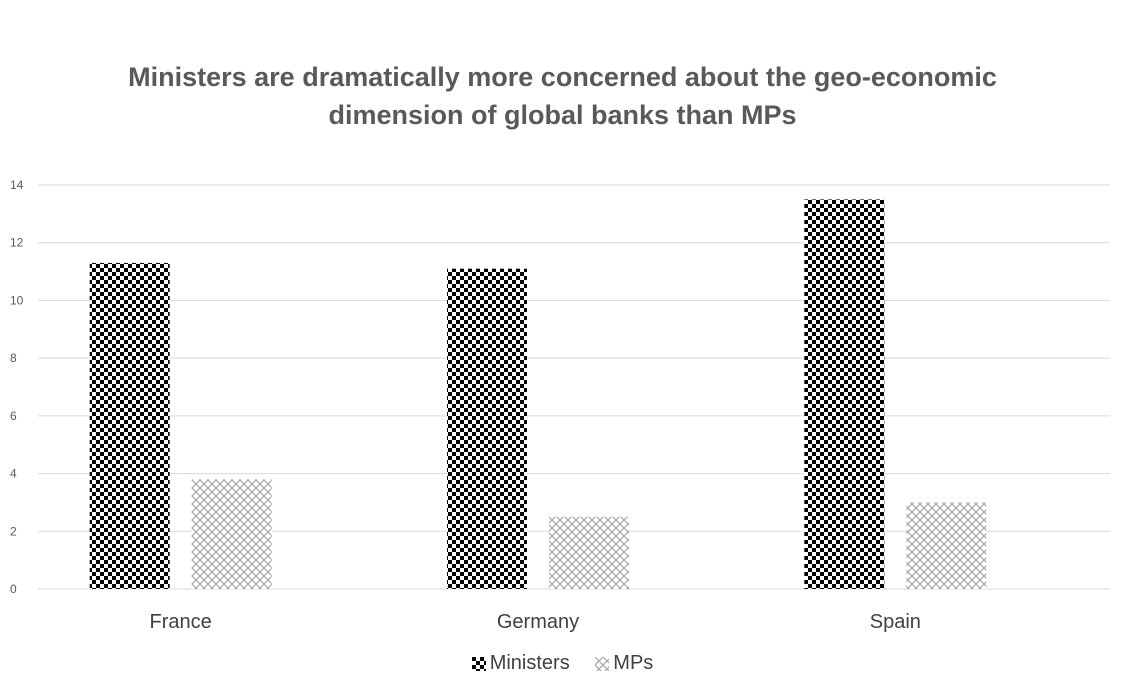 The height and width of the screenshot is (697, 1125). Describe the element at coordinates (17, 300) in the screenshot. I see `y-tick-label: 10` at that location.